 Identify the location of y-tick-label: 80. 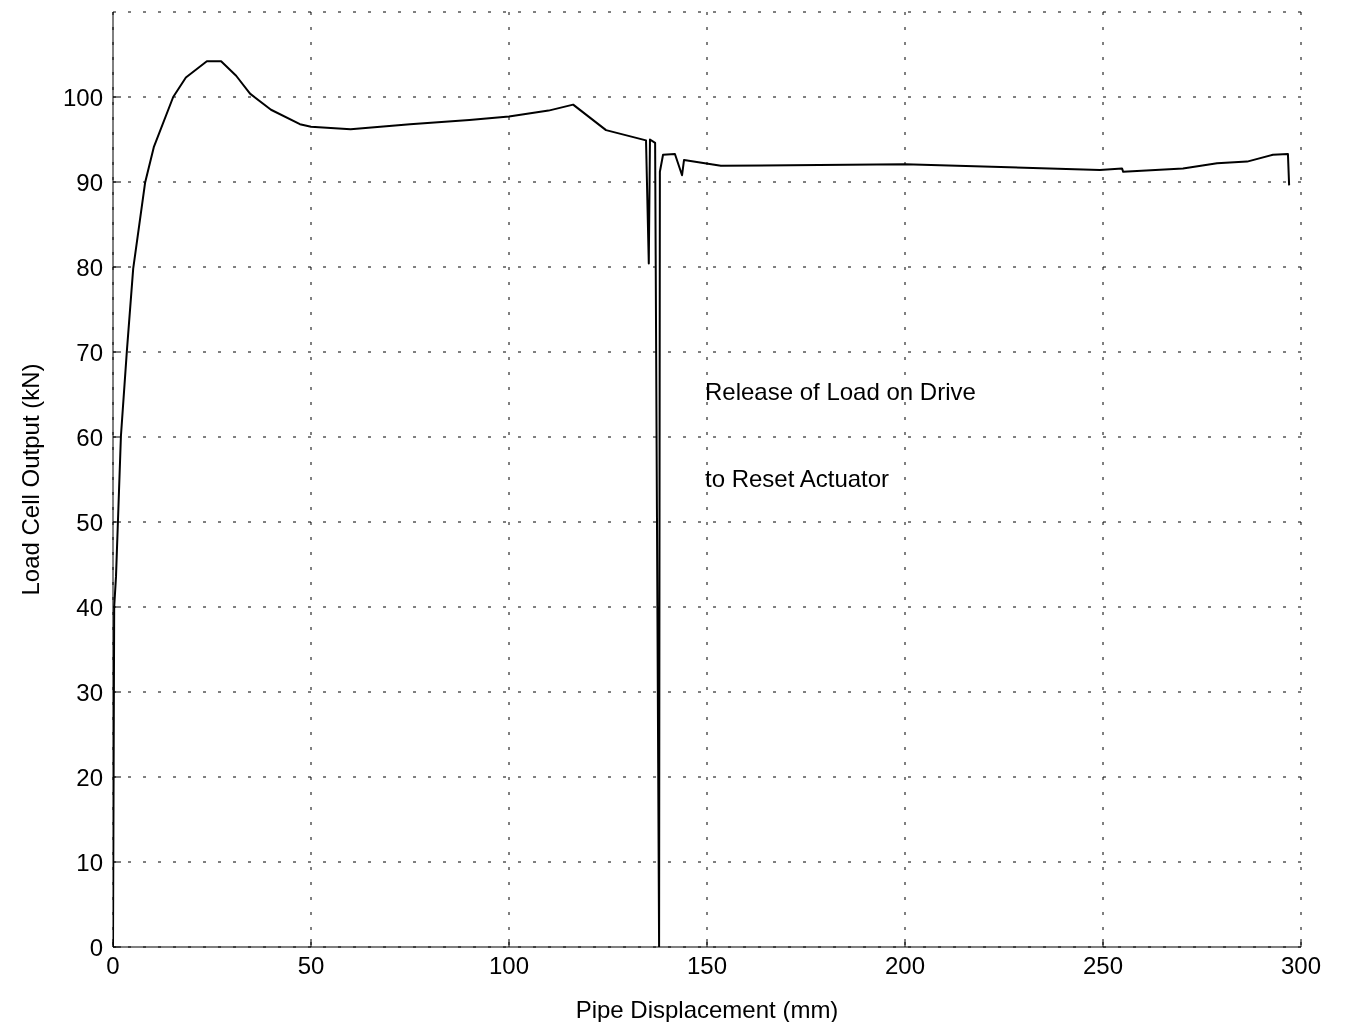
(89, 267).